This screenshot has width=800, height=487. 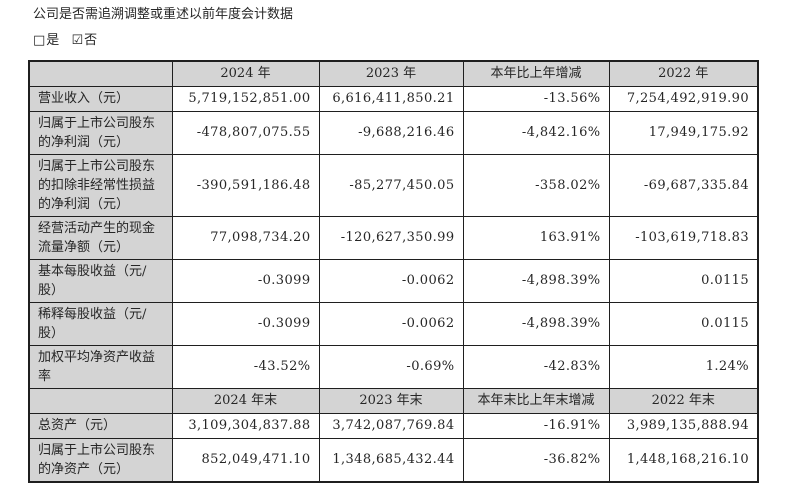 I want to click on restatement-question: 公司是否需追溯调整或重述以前年度会计数据, so click(x=163, y=14).